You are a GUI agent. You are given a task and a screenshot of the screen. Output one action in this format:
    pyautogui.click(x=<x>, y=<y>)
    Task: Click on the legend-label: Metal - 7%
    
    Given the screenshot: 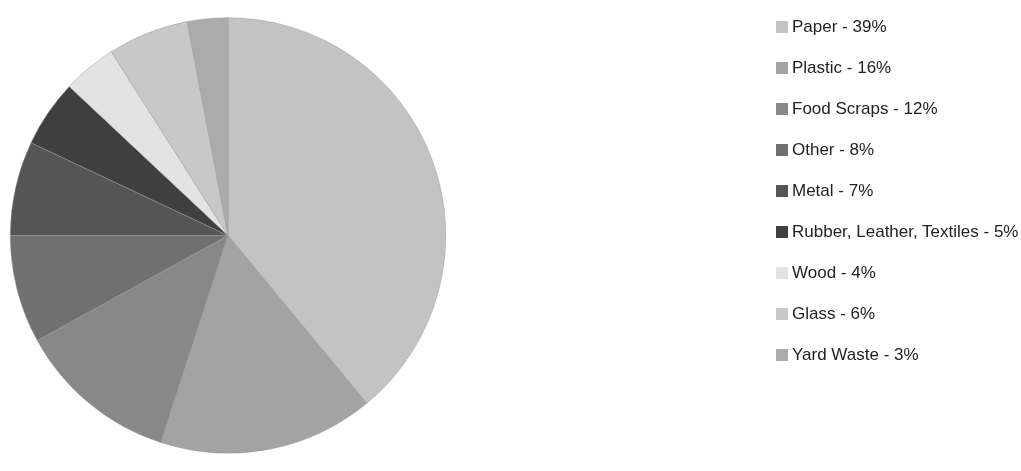 What is the action you would take?
    pyautogui.click(x=833, y=190)
    